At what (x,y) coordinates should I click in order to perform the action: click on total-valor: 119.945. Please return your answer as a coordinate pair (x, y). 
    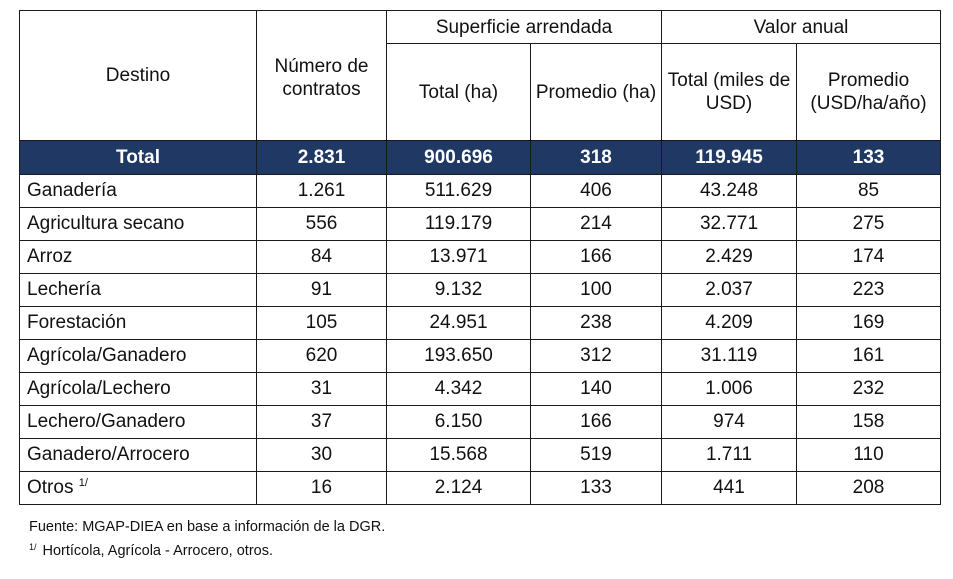
    Looking at the image, I should click on (729, 157).